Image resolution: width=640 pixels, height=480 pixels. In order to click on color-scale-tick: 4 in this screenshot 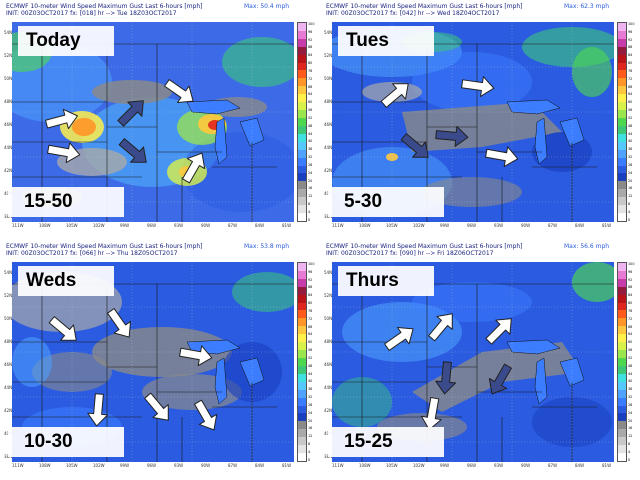, I will do `click(629, 211)`.